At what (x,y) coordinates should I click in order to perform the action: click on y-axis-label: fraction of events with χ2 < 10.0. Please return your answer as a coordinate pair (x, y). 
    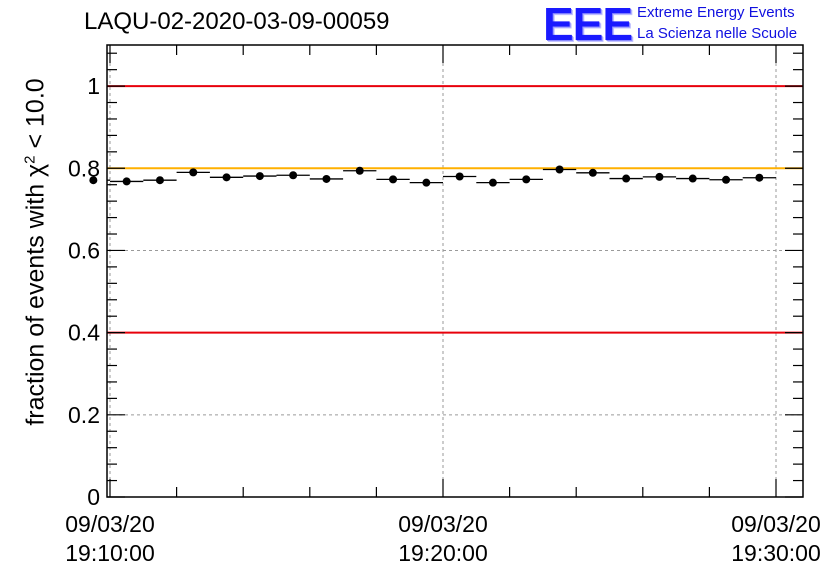
    Looking at the image, I should click on (35, 251).